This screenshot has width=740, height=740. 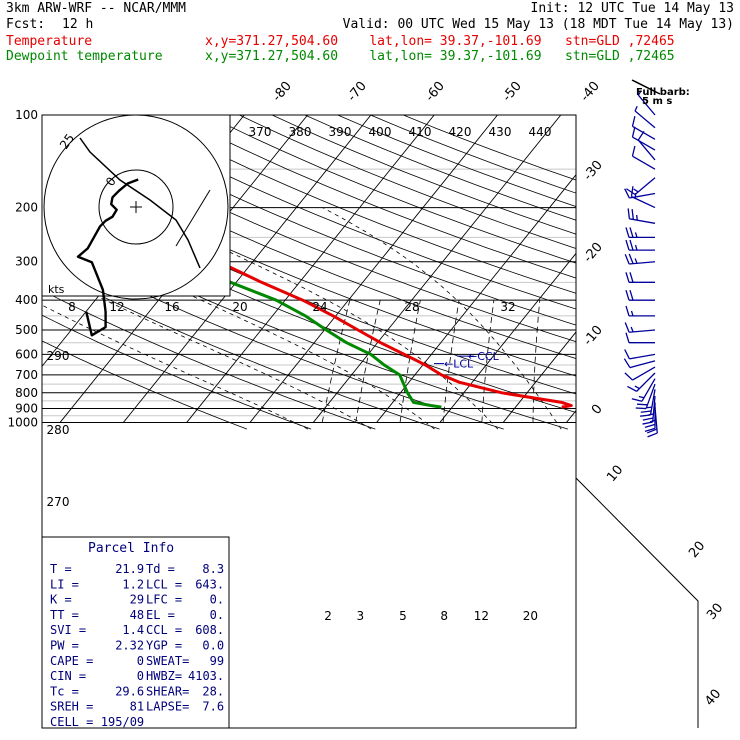 What do you see at coordinates (58, 502) in the screenshot?
I see `theta-side-label: 270` at bounding box center [58, 502].